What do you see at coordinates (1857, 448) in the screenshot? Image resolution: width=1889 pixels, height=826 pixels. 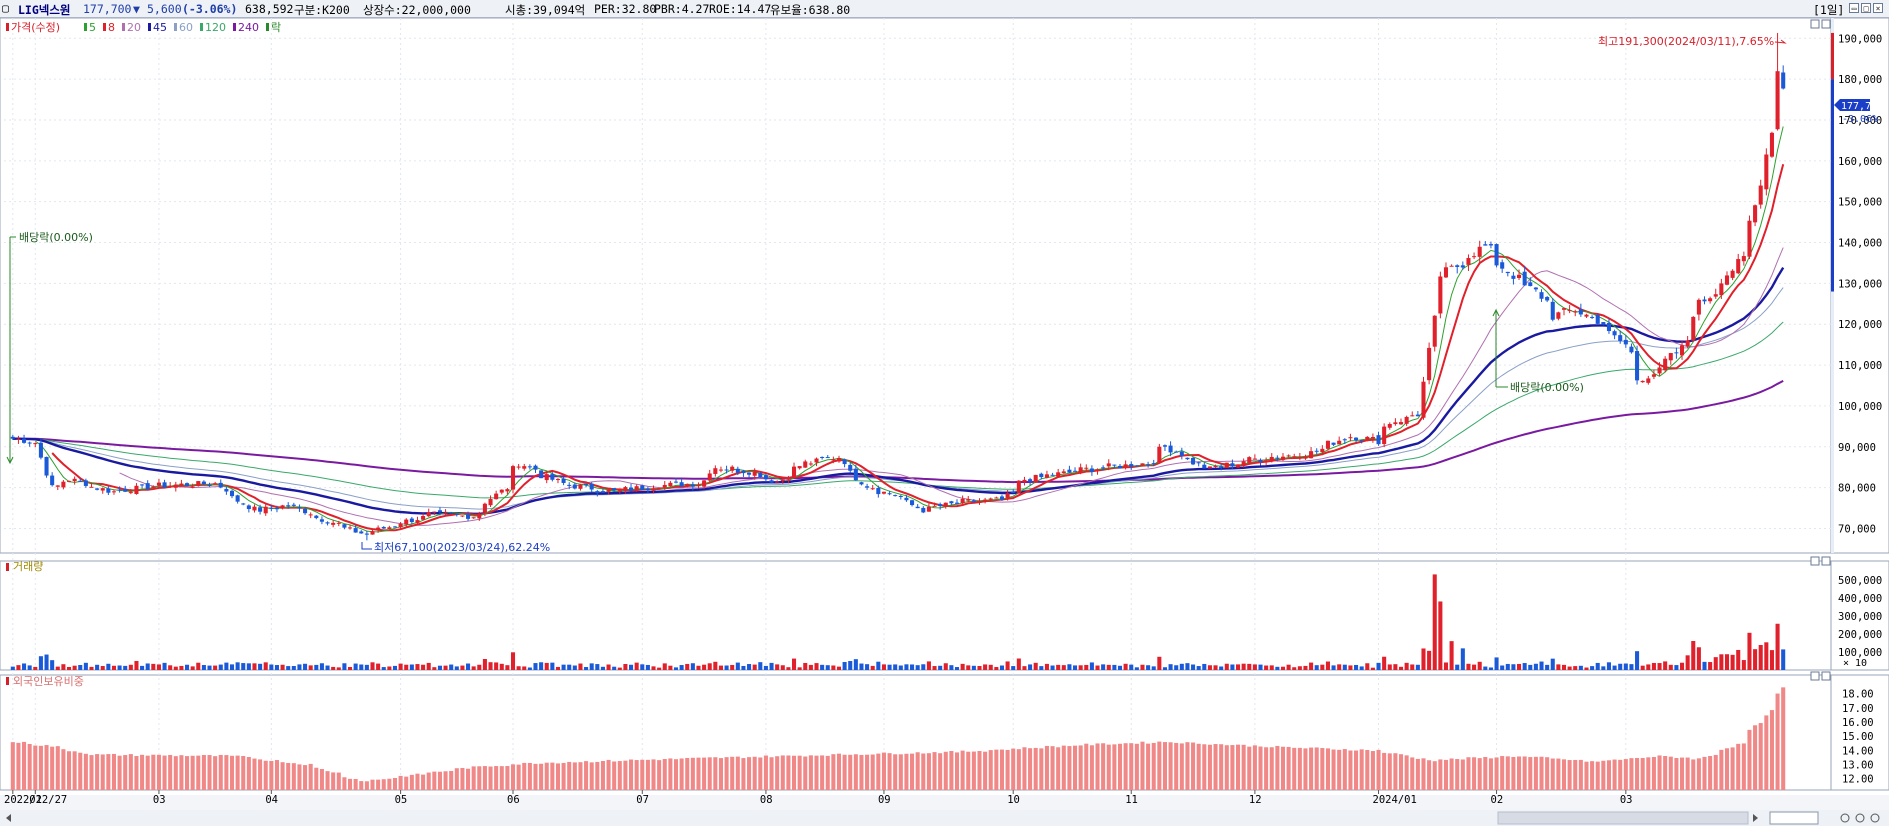 I see `price-tick-label: 90,000` at bounding box center [1857, 448].